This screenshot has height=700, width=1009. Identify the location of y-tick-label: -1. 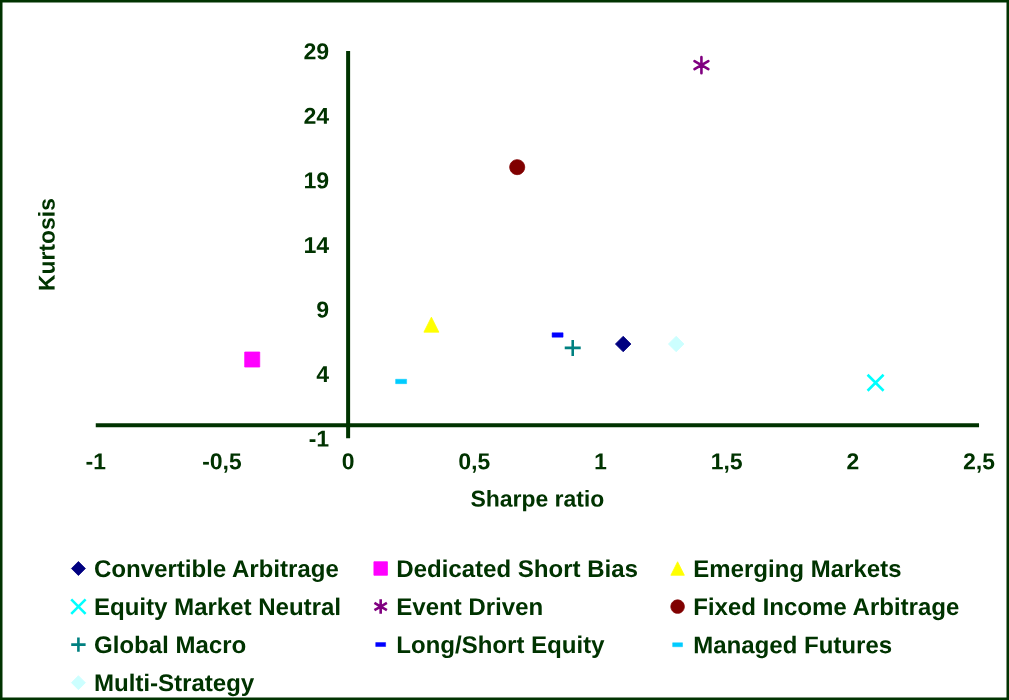
(319, 438).